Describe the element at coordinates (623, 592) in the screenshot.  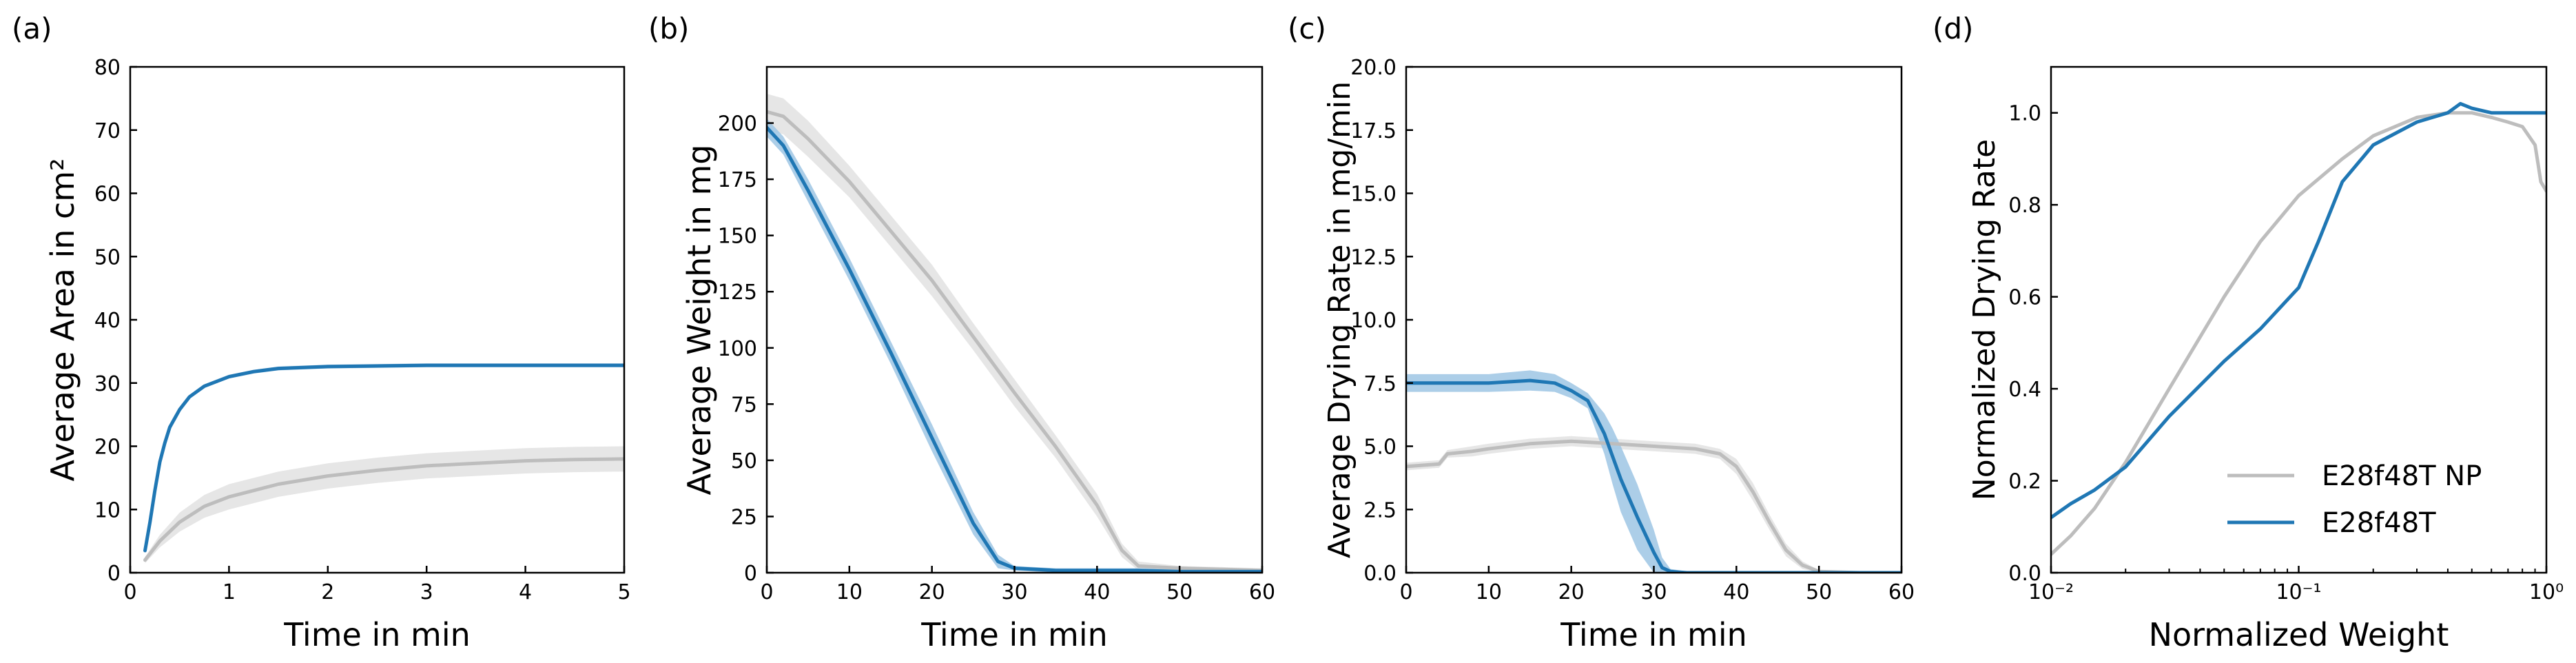
I see `x-tick-label: 5` at that location.